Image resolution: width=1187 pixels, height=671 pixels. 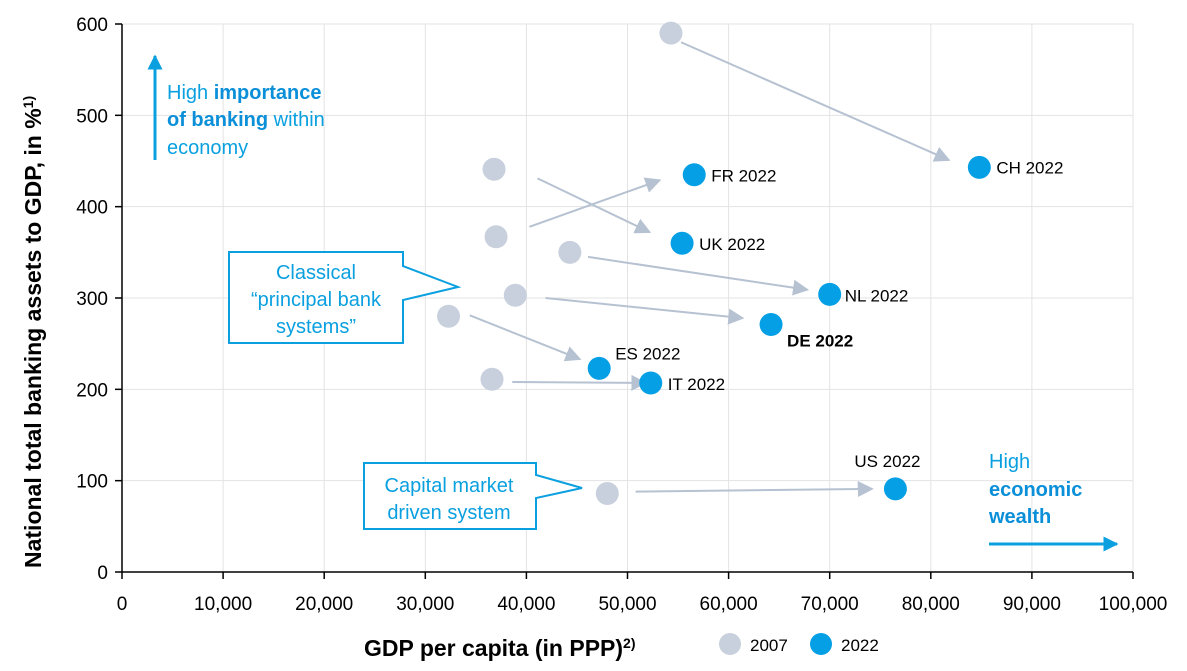 What do you see at coordinates (599, 368) in the screenshot?
I see `point-2022-es` at bounding box center [599, 368].